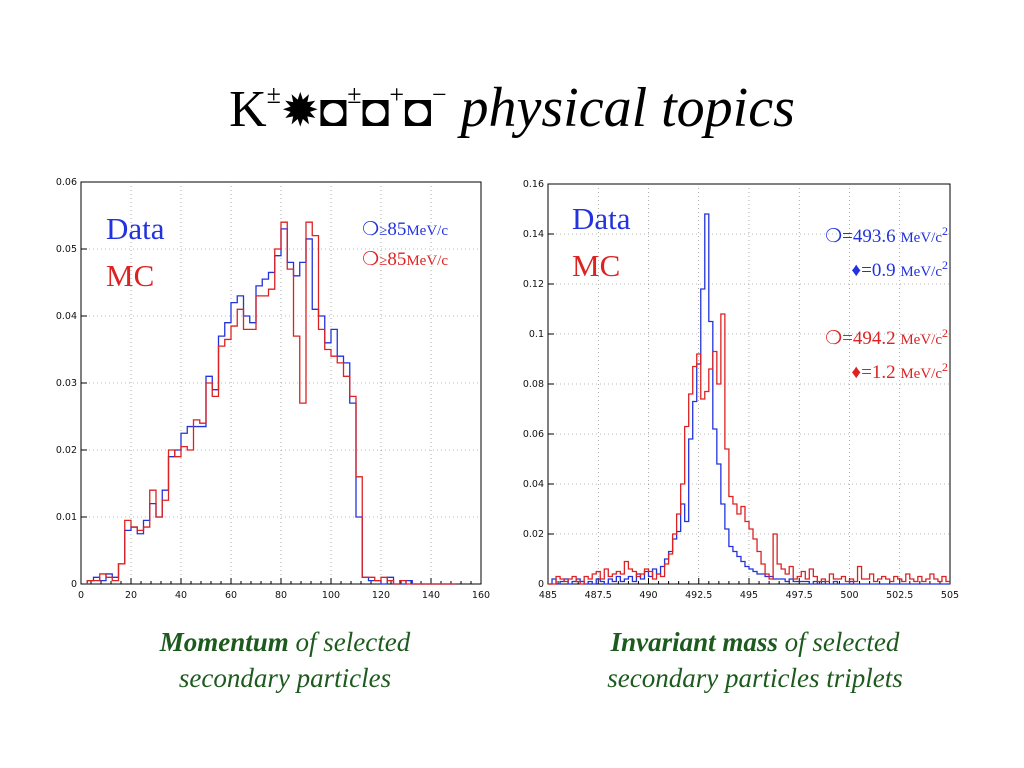 The image size is (1024, 768). I want to click on y-tick-label: 0, so click(541, 584).